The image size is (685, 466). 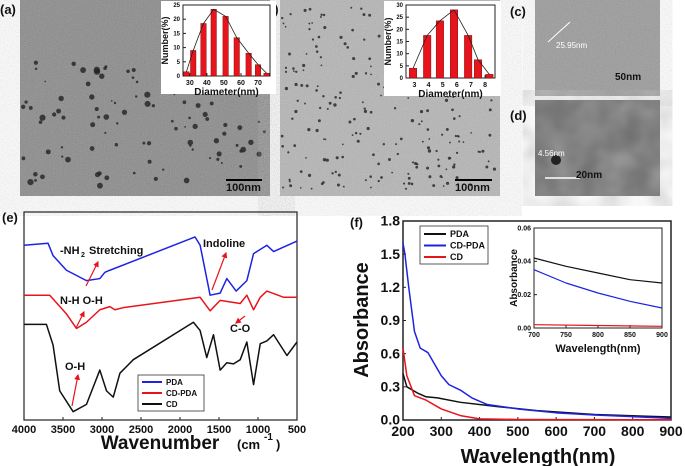 What do you see at coordinates (633, 431) in the screenshot?
I see `x-tick-label: 800` at bounding box center [633, 431].